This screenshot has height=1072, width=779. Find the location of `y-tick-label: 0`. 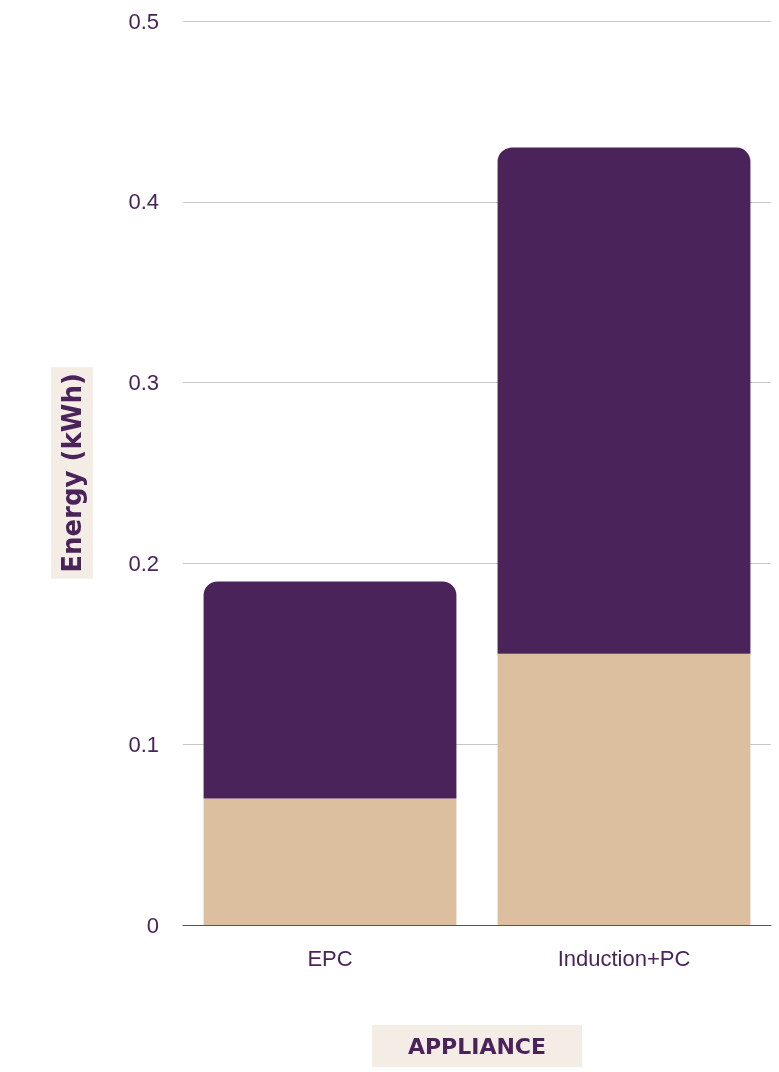

y-tick-label: 0 is located at coordinates (152, 925).